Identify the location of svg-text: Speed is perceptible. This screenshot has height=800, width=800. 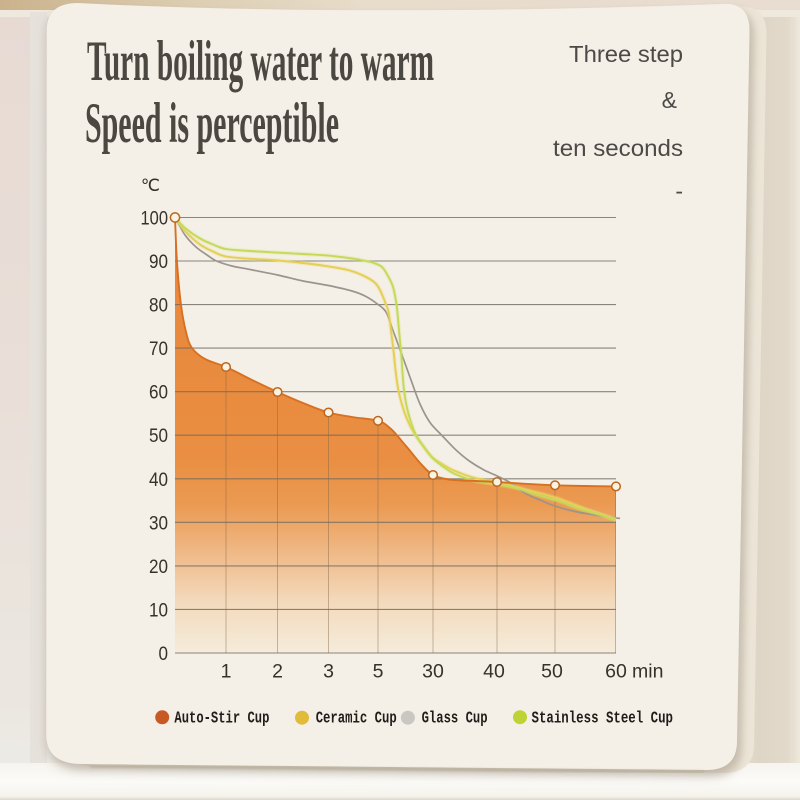
(212, 123).